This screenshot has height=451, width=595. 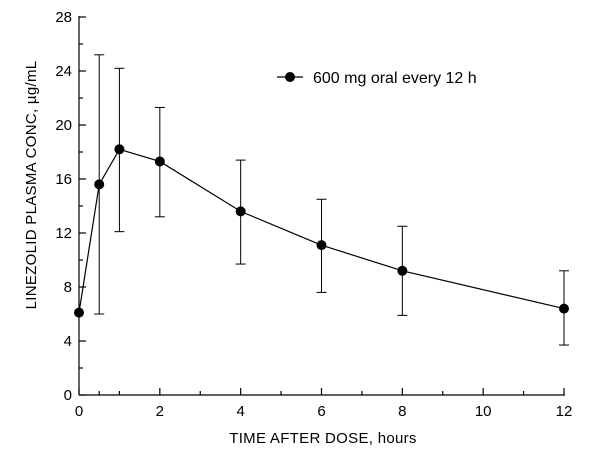 I want to click on x-ticks: 0 2 4 6 8 10 12, so click(x=324, y=404).